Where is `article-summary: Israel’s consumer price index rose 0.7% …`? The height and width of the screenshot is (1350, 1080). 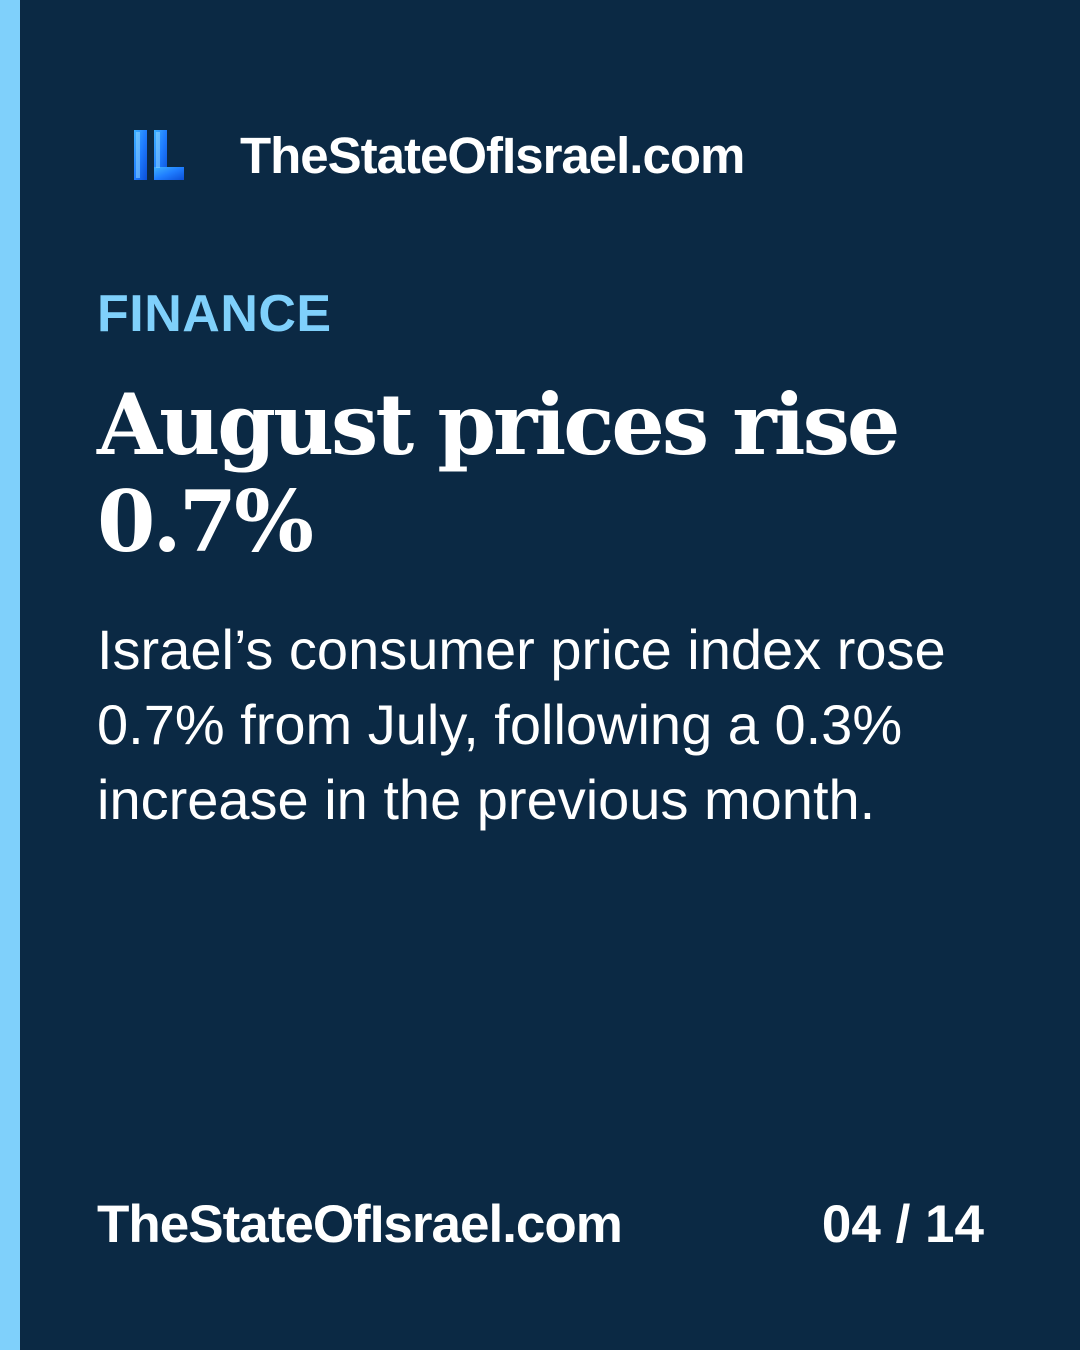 article-summary: Israel’s consumer price index rose 0.7% … is located at coordinates (521, 724).